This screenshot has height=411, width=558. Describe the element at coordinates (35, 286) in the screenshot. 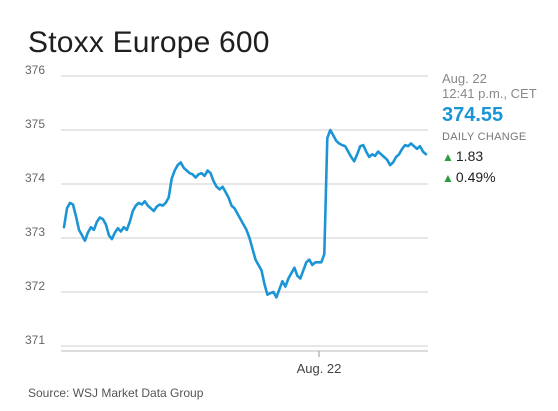

I see `y-tick-label: 372` at that location.